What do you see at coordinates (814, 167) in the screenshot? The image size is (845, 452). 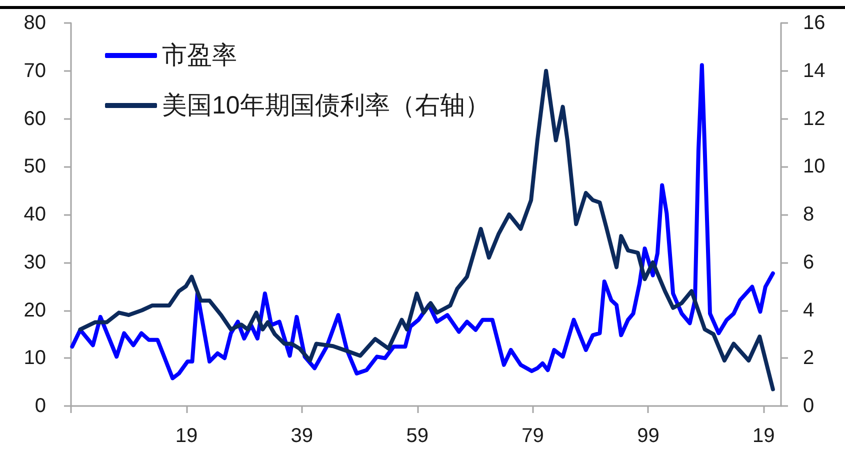 I see `y2-tick-label: 10` at bounding box center [814, 167].